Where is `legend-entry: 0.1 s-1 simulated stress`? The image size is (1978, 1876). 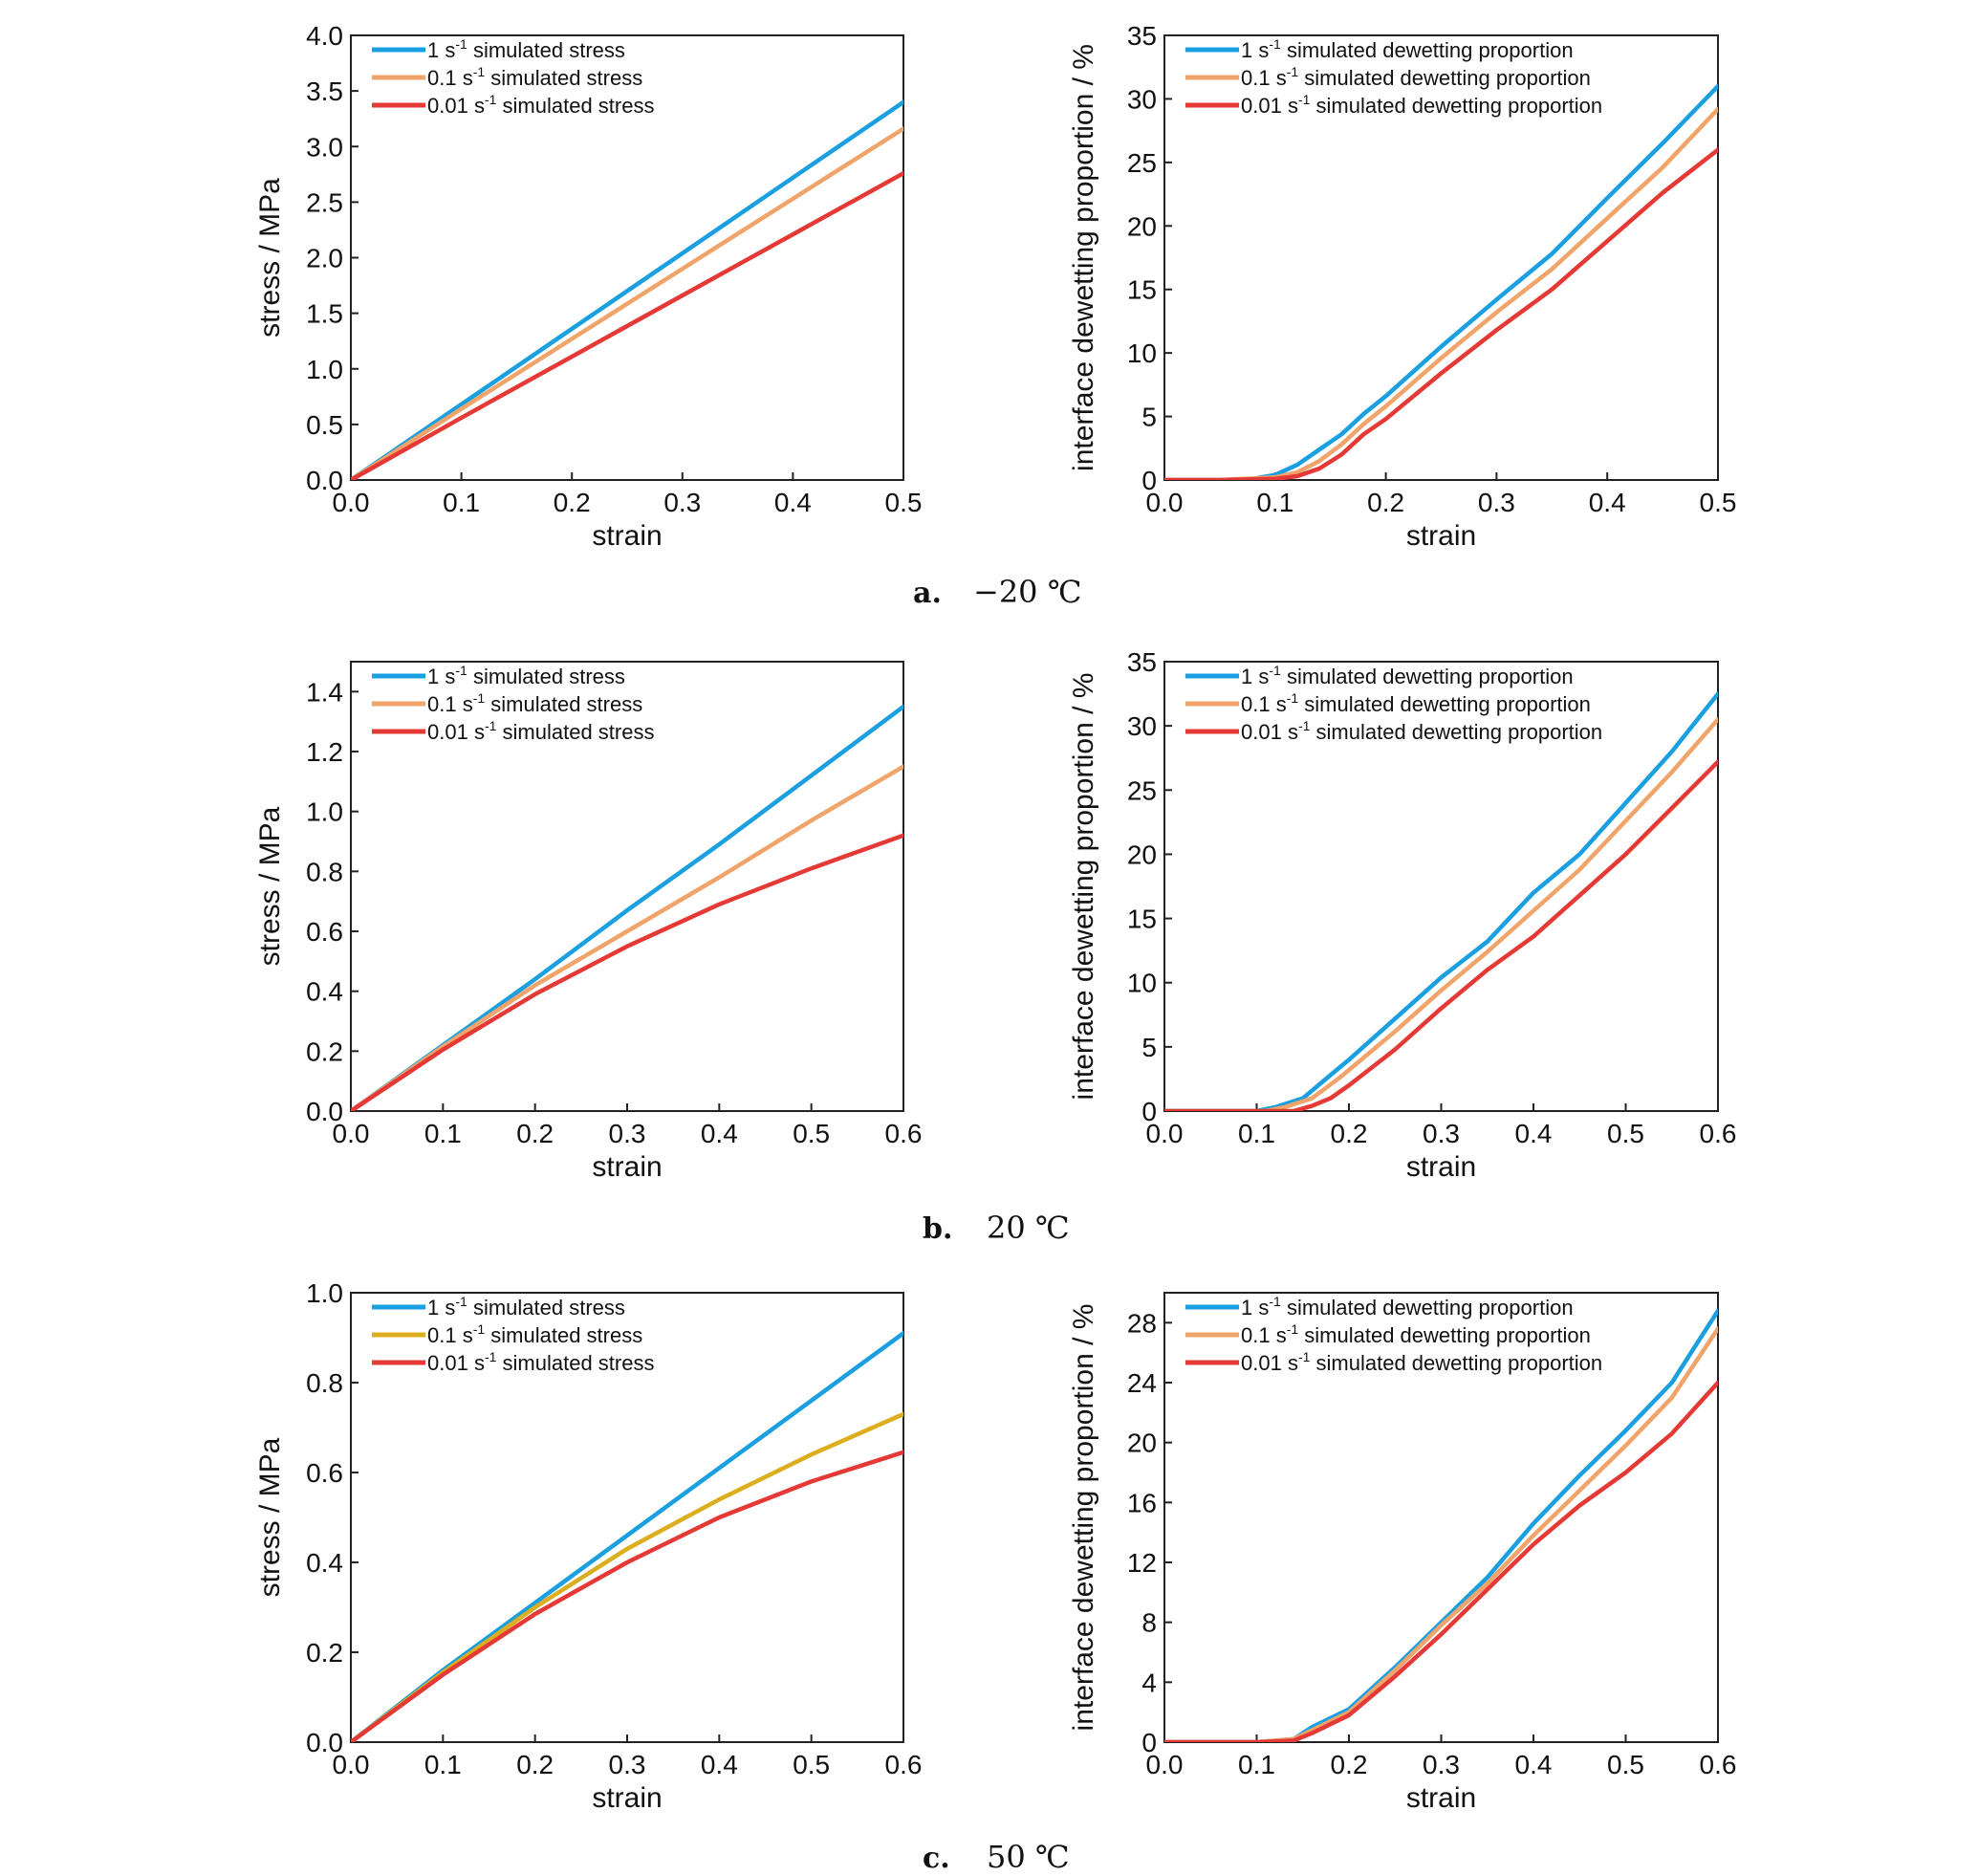 legend-entry: 0.1 s-1 simulated stress is located at coordinates (535, 77).